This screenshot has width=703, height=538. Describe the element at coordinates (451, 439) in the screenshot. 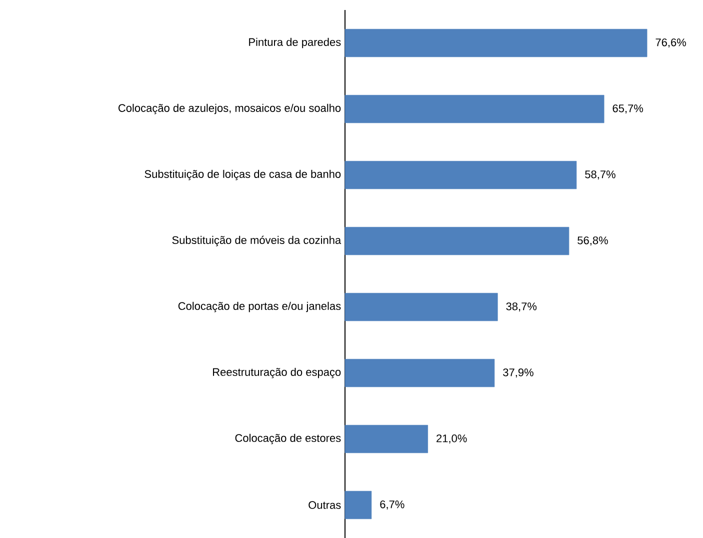

I see `data-label: 21,0%` at that location.